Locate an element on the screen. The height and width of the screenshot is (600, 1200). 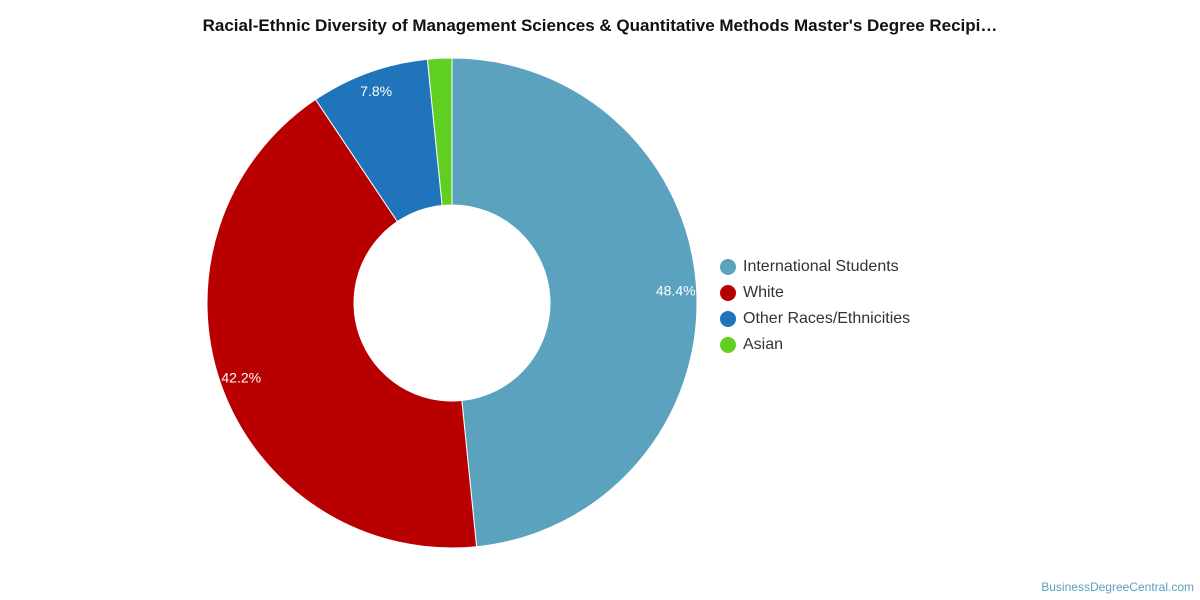
legend-swatch-international-students is located at coordinates (728, 267).